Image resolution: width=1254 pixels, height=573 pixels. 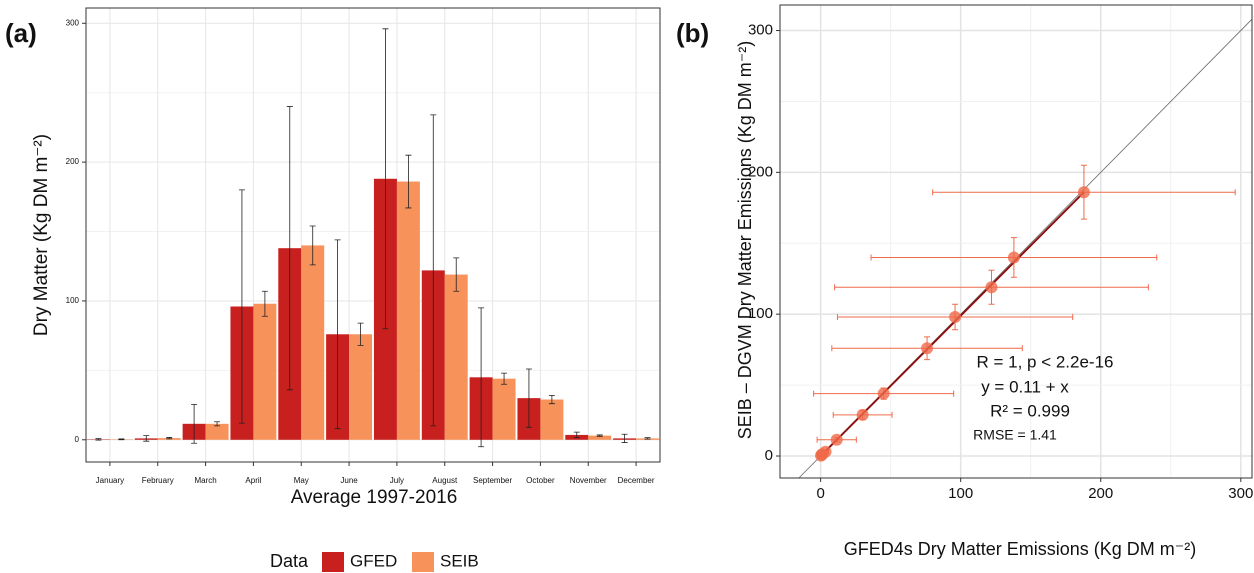 I want to click on x-tick-label: January, so click(x=110, y=480).